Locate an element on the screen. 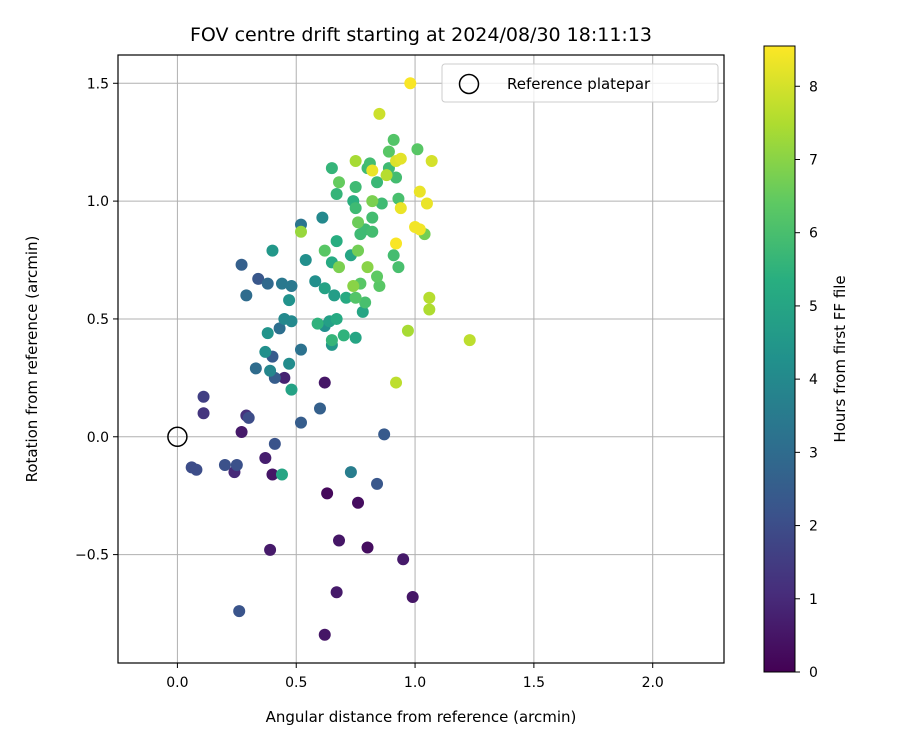 This screenshot has width=900, height=750. colorbar-ticks: 0 1 2 3 4 5 6 7 8 is located at coordinates (806, 380).